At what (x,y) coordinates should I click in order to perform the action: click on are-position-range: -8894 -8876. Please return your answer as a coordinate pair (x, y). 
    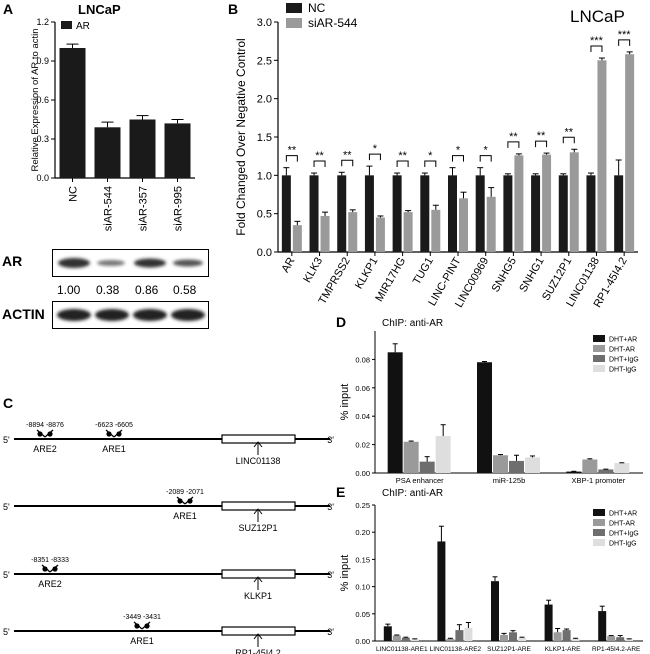
    Looking at the image, I should click on (45, 425).